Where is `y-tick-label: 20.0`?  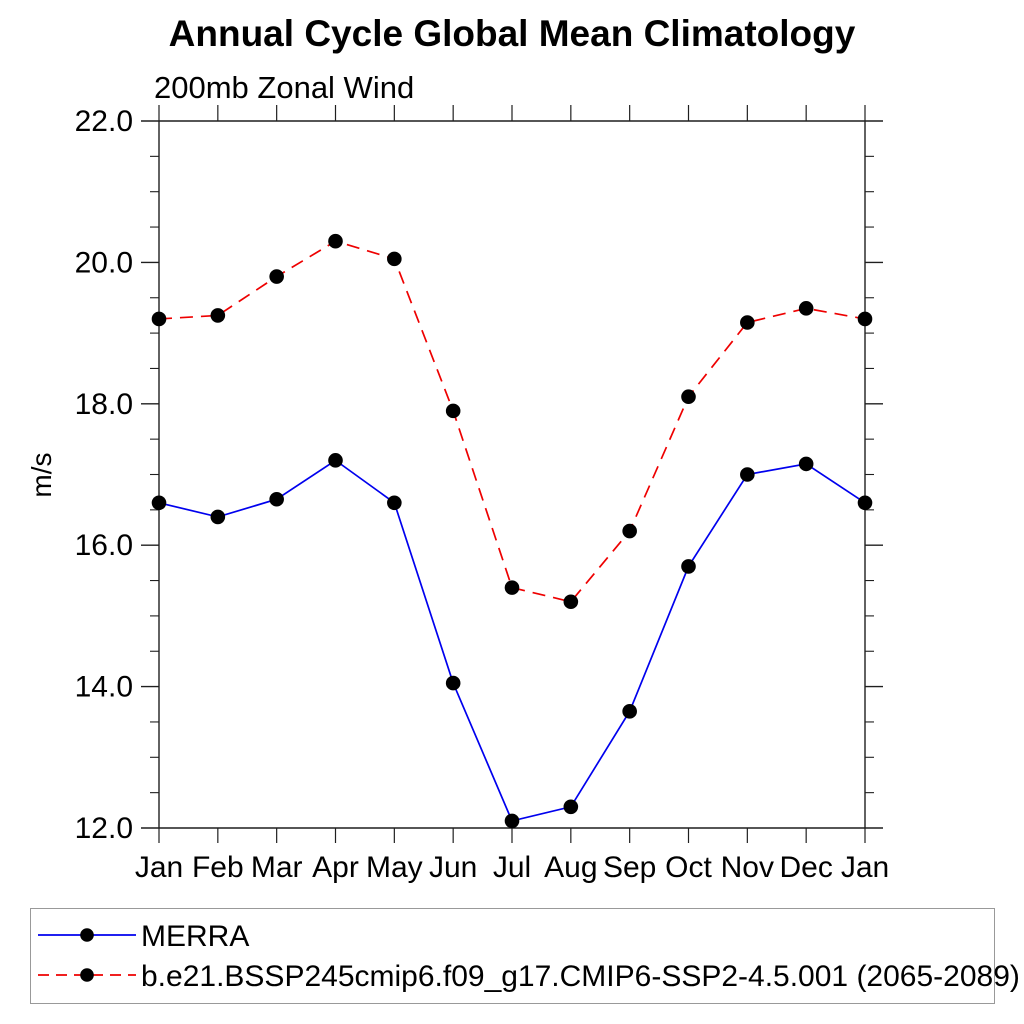
y-tick-label: 20.0 is located at coordinates (104, 262).